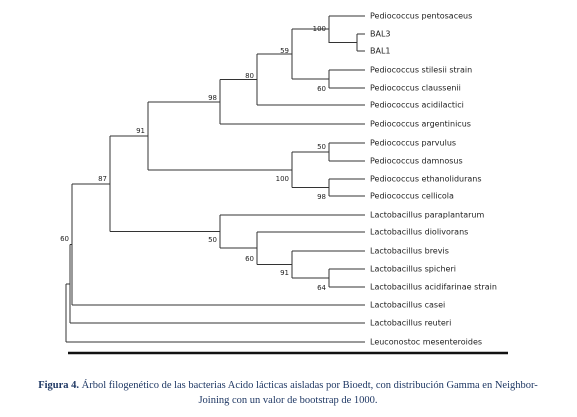  I want to click on leaf-label: Pediococcus acidilactici, so click(417, 105).